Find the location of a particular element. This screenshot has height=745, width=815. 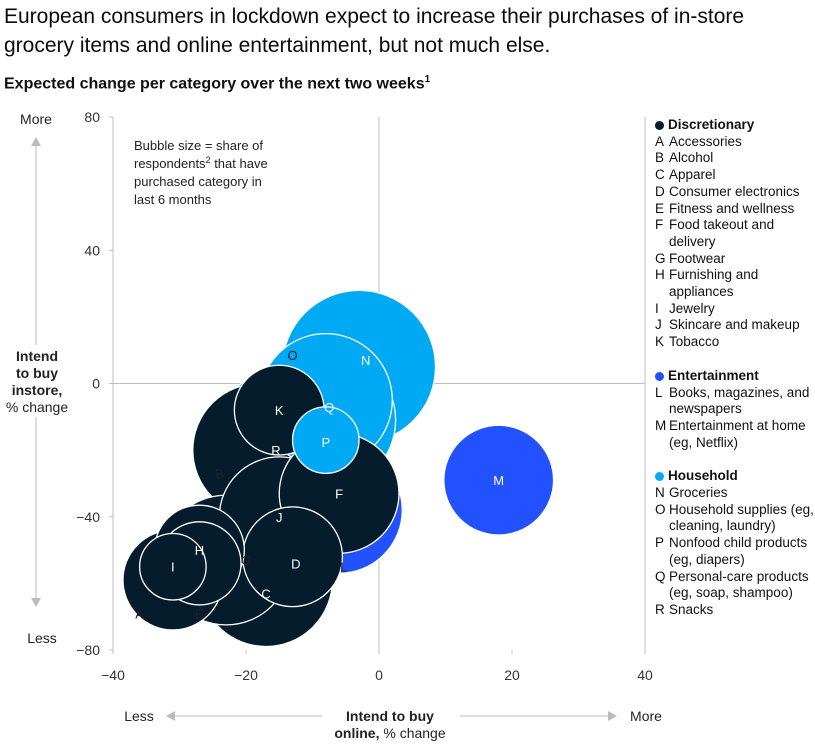

legend-item-p: P Nonfood child products (eg, diapers) is located at coordinates (735, 551).